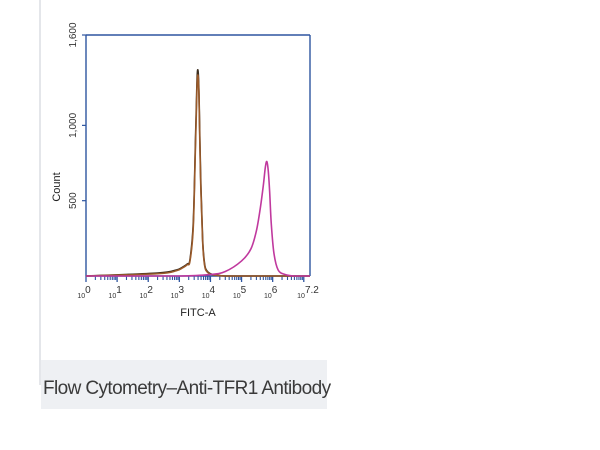  What do you see at coordinates (84, 292) in the screenshot?
I see `x-tick-label: 10⁰` at bounding box center [84, 292].